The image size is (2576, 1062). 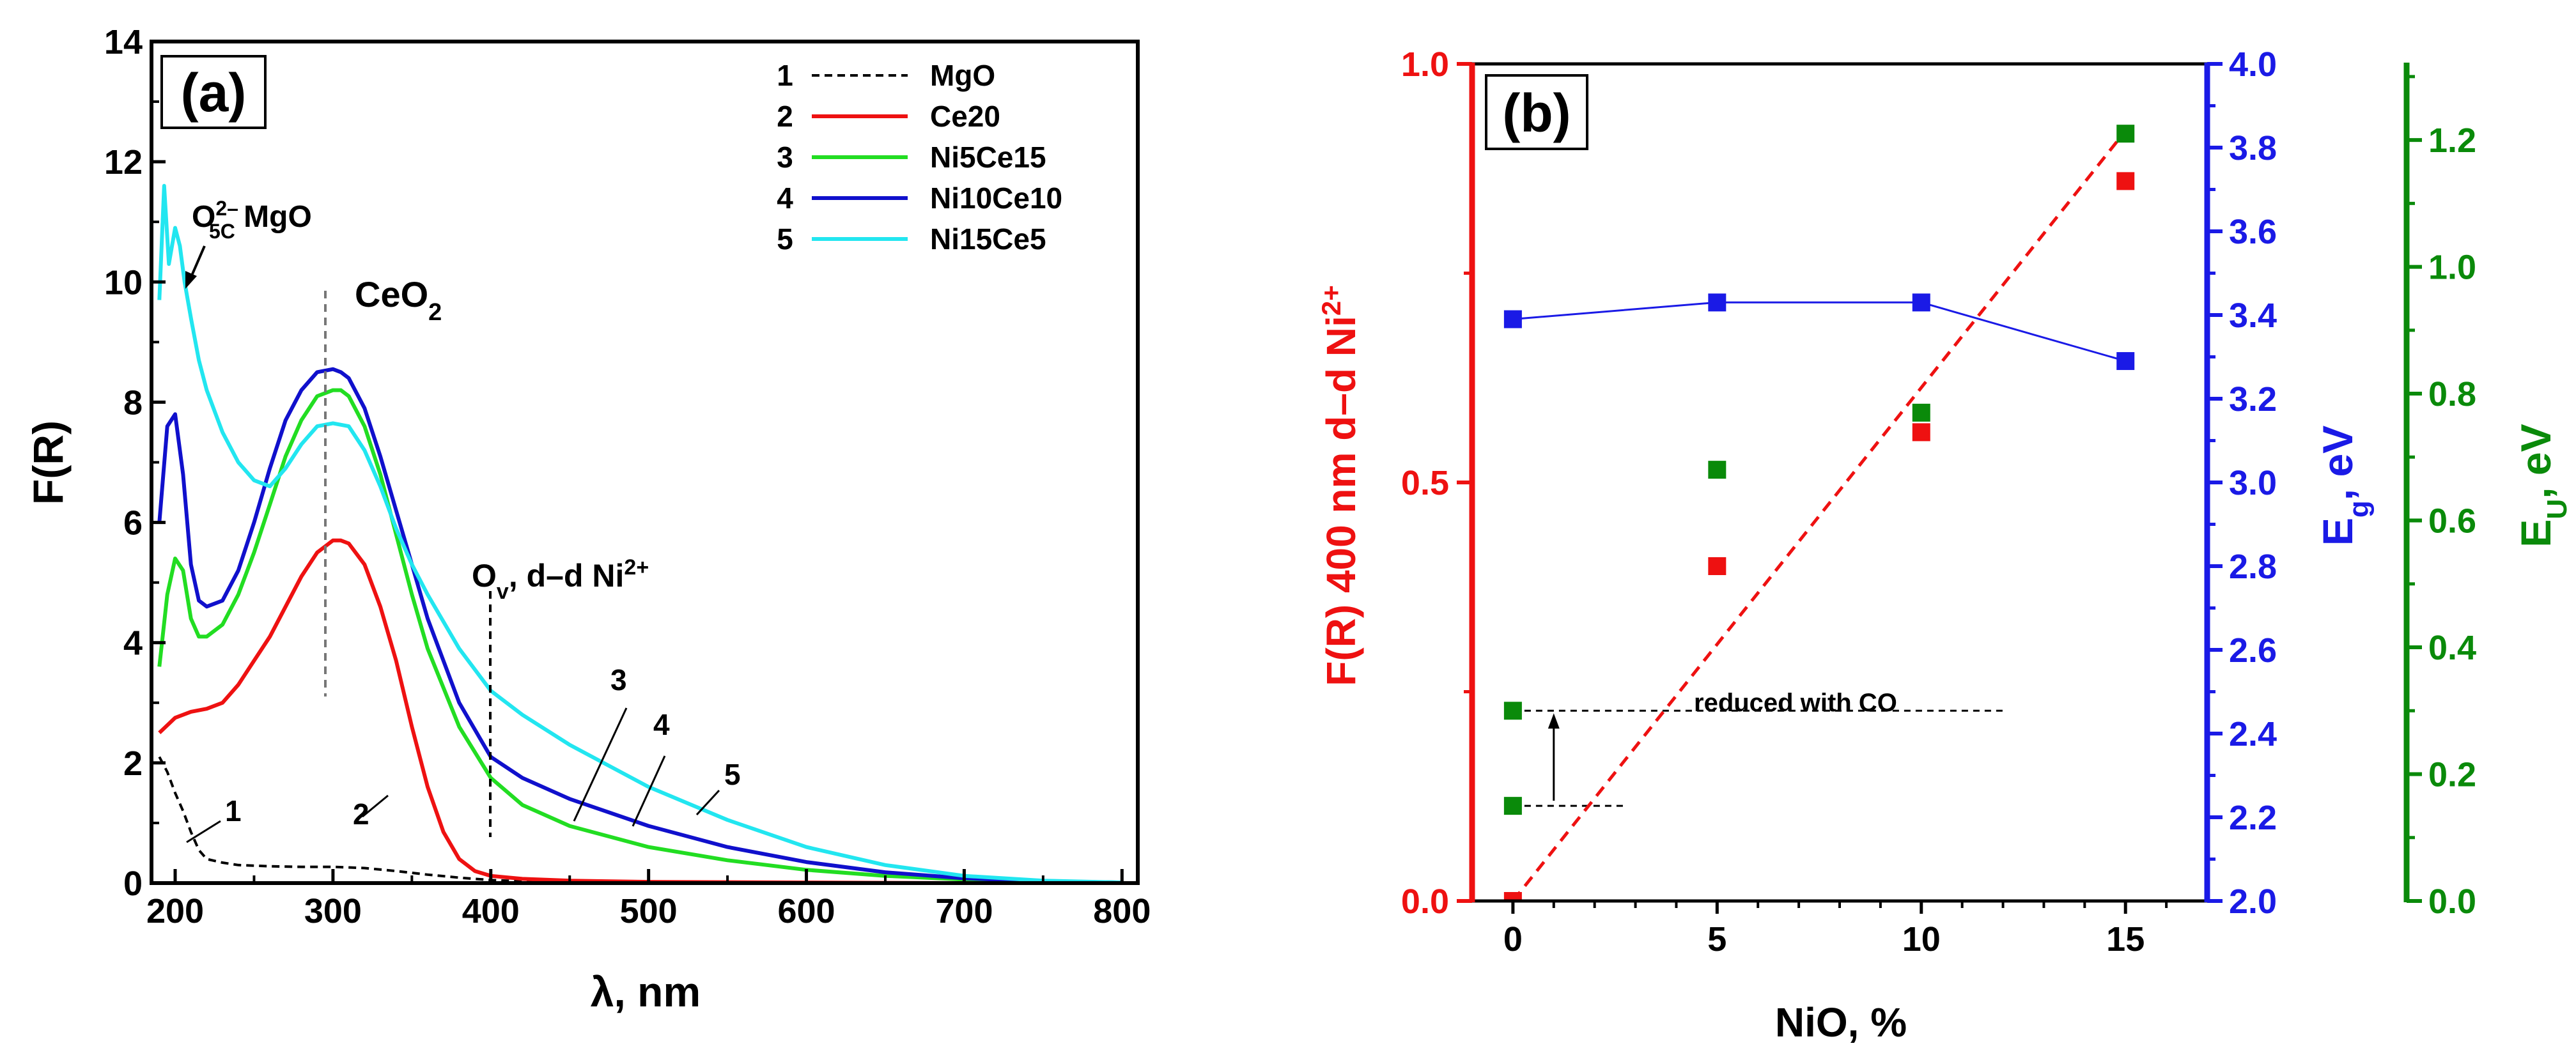 What do you see at coordinates (2452, 521) in the screenshot?
I see `y-eu-tick-label: 0.6` at bounding box center [2452, 521].